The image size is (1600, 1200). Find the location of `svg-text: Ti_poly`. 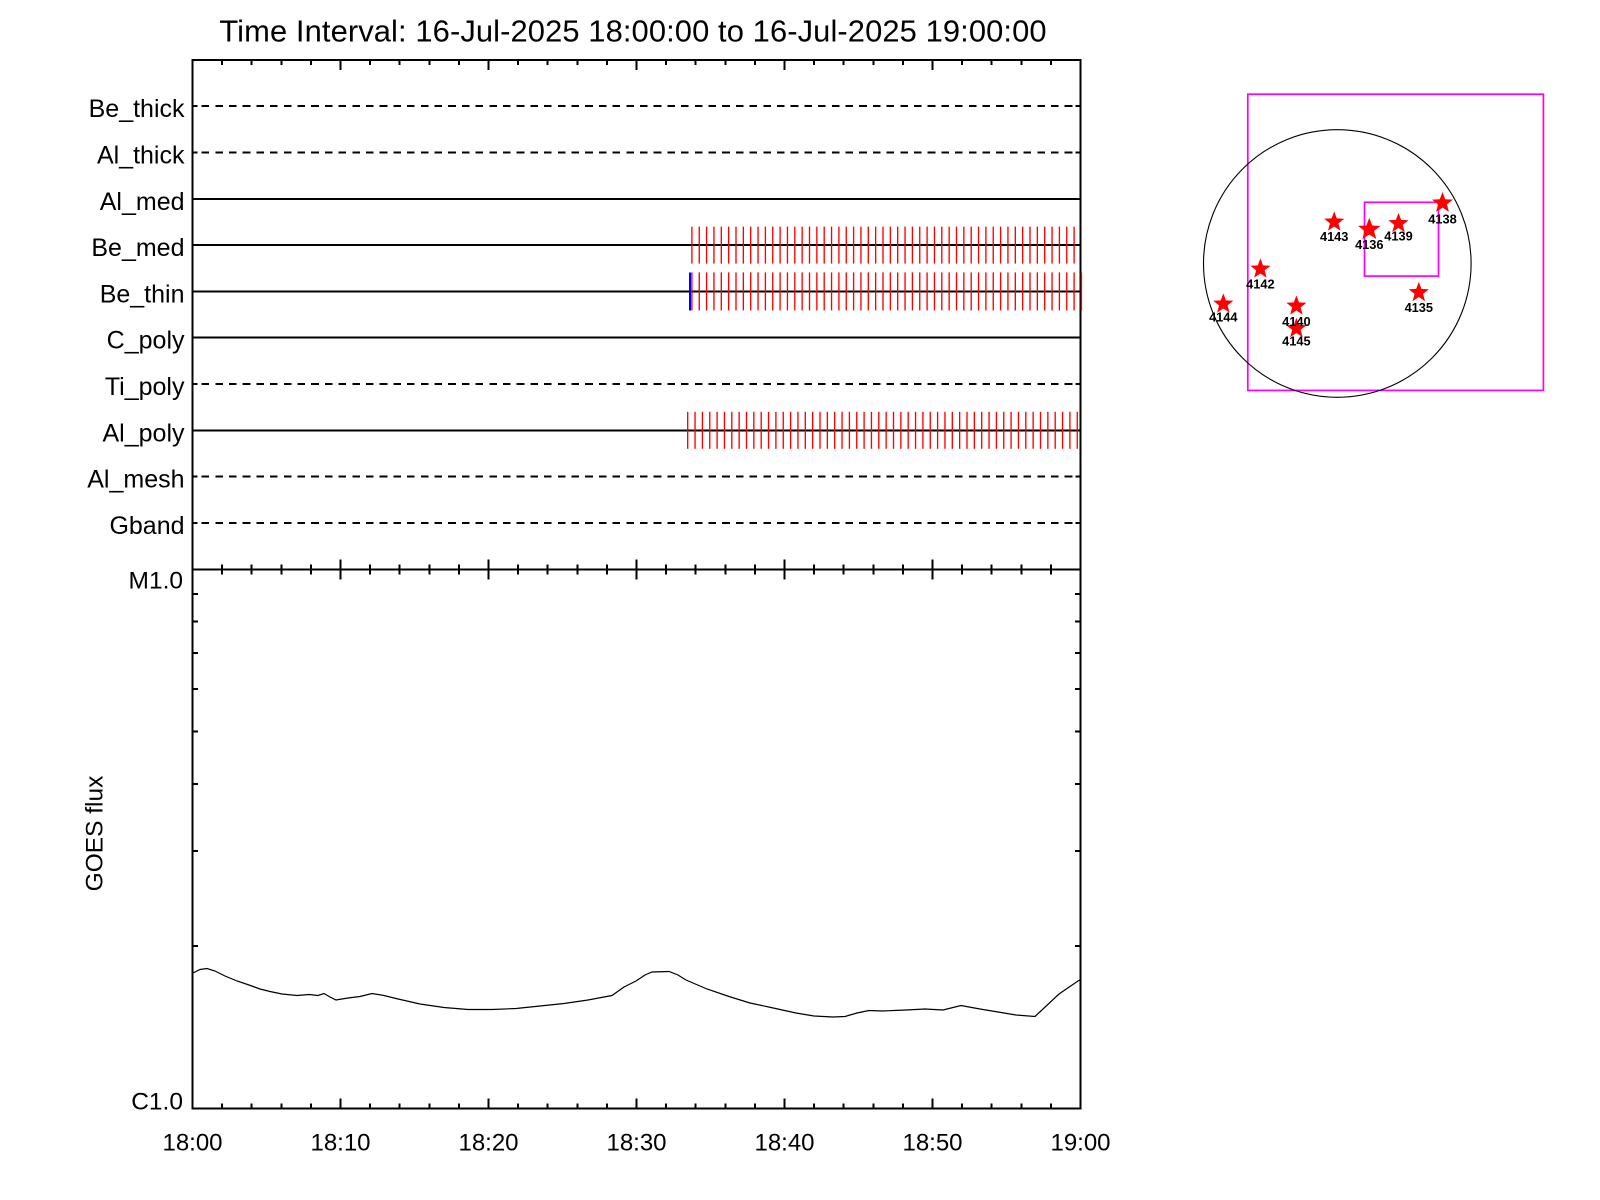

svg-text: Ti_poly is located at coordinates (145, 387).